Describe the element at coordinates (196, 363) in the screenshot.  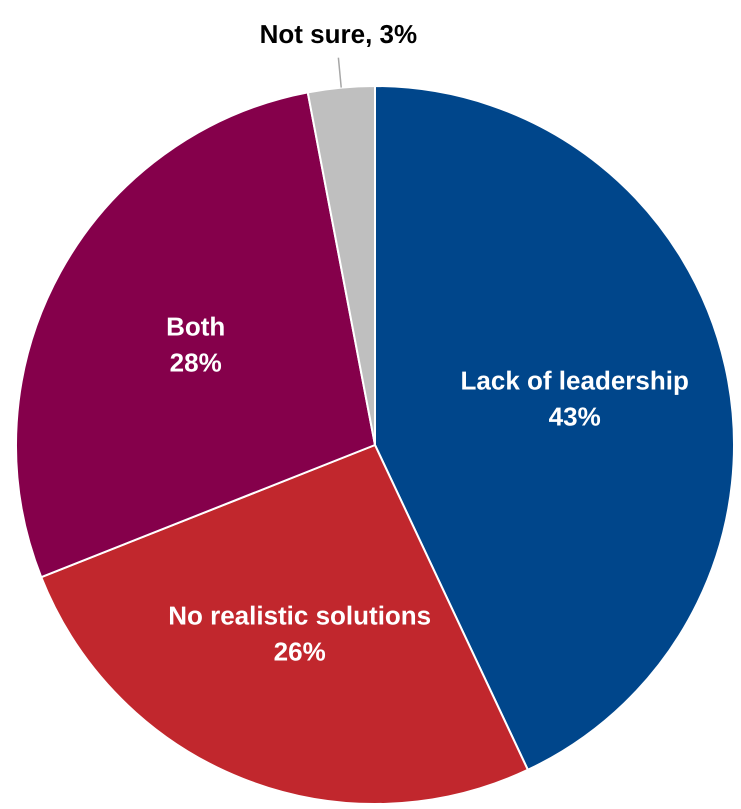
I see `data-label: 28%` at that location.